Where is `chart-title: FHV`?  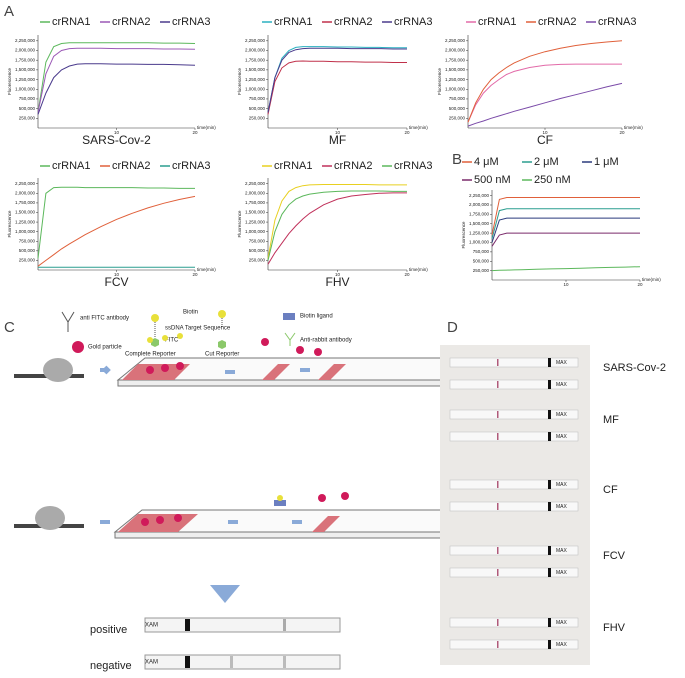 chart-title: FHV is located at coordinates (338, 282).